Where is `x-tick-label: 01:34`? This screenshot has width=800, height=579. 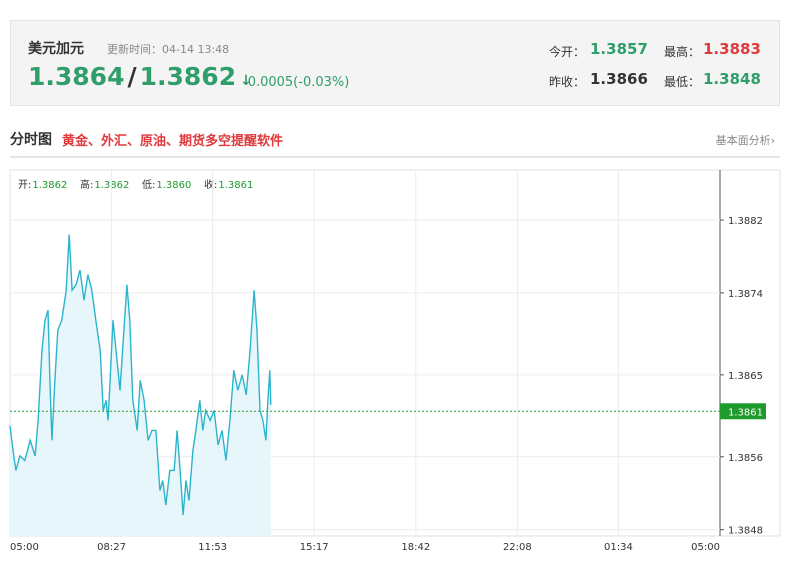
x-tick-label: 01:34 is located at coordinates (618, 547).